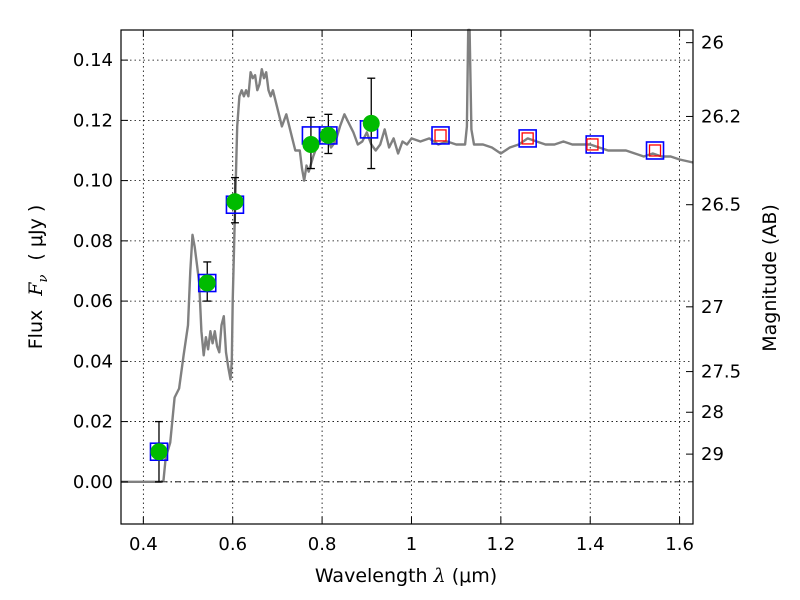 Image resolution: width=800 pixels, height=600 pixels. I want to click on y-axis-label-subscript: ν, so click(43, 279).